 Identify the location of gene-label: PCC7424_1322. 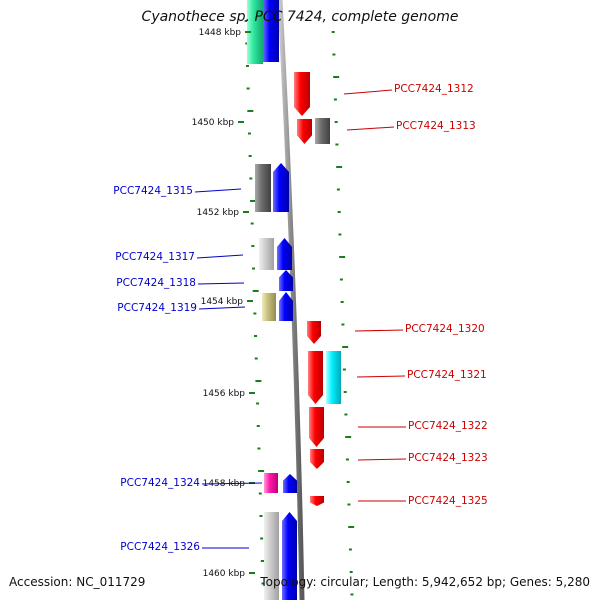
(448, 426).